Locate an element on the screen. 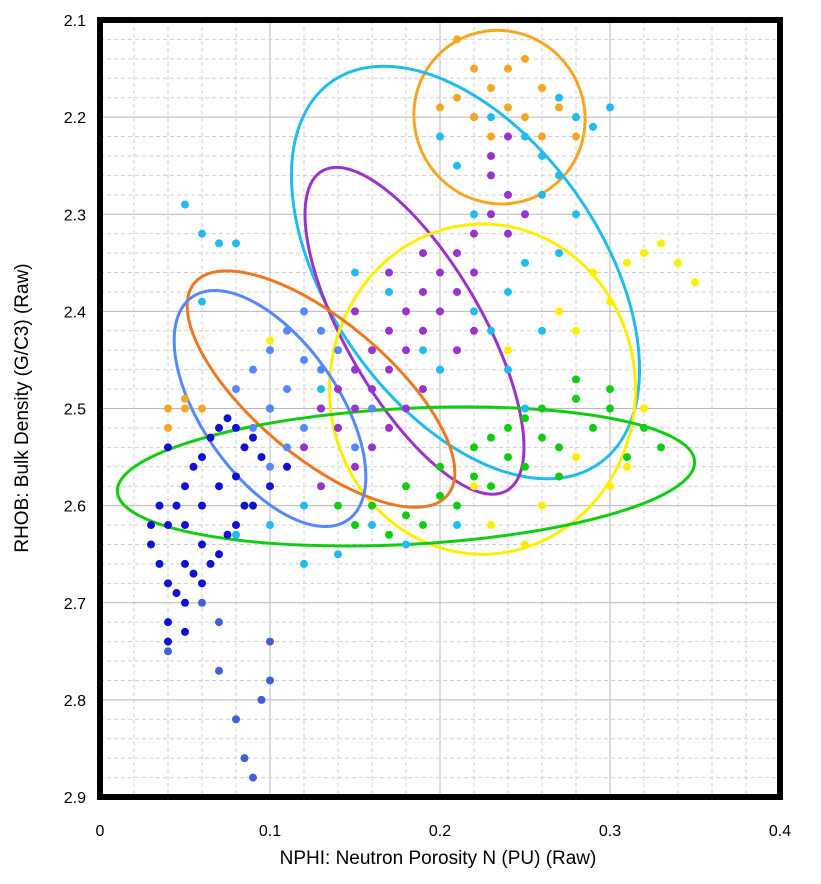 This screenshot has height=884, width=821. x-tick-label: 0.4 is located at coordinates (780, 831).